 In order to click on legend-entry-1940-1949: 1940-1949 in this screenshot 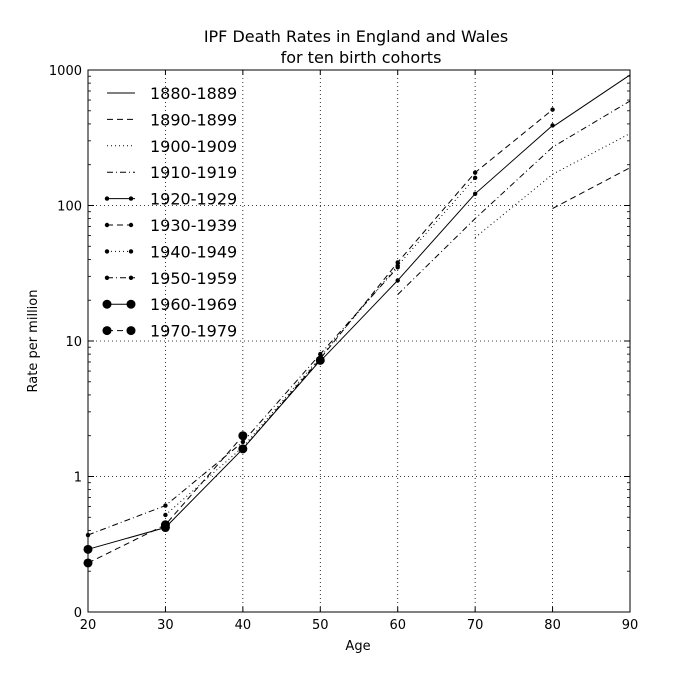, I will do `click(170, 251)`.